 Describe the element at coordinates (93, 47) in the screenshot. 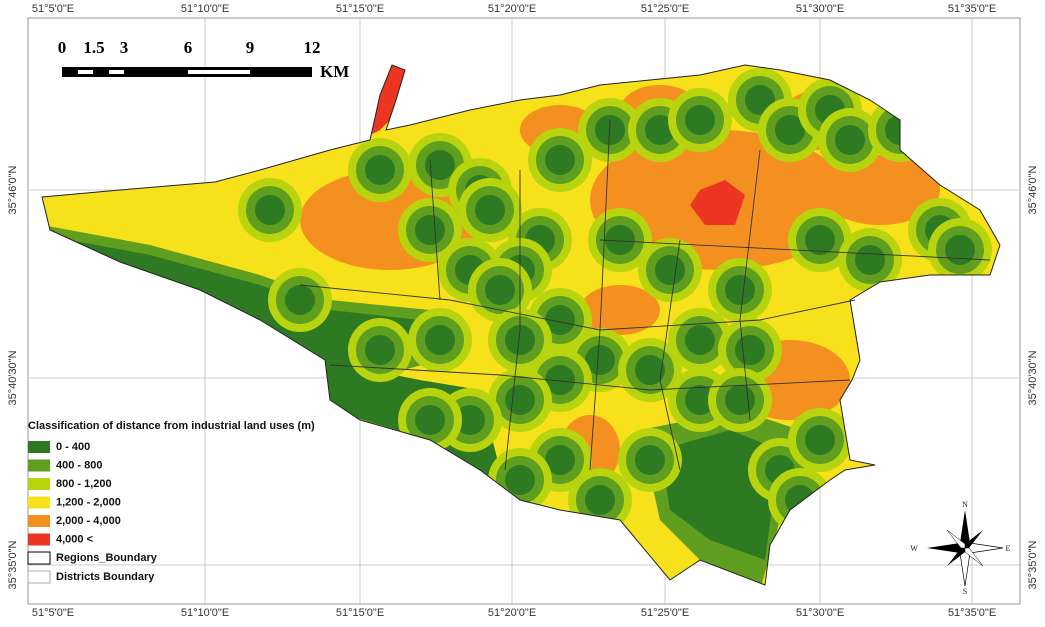

I see `scale-label: 1.5` at that location.